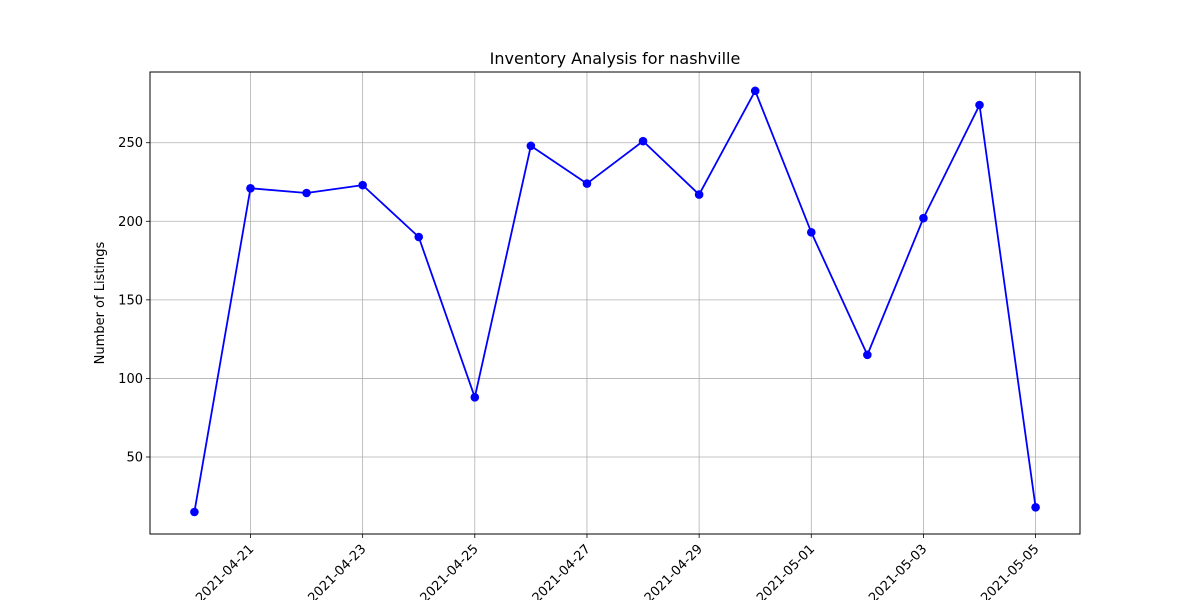  What do you see at coordinates (898, 571) in the screenshot?
I see `x-tick-label: 2021-05-03` at bounding box center [898, 571].